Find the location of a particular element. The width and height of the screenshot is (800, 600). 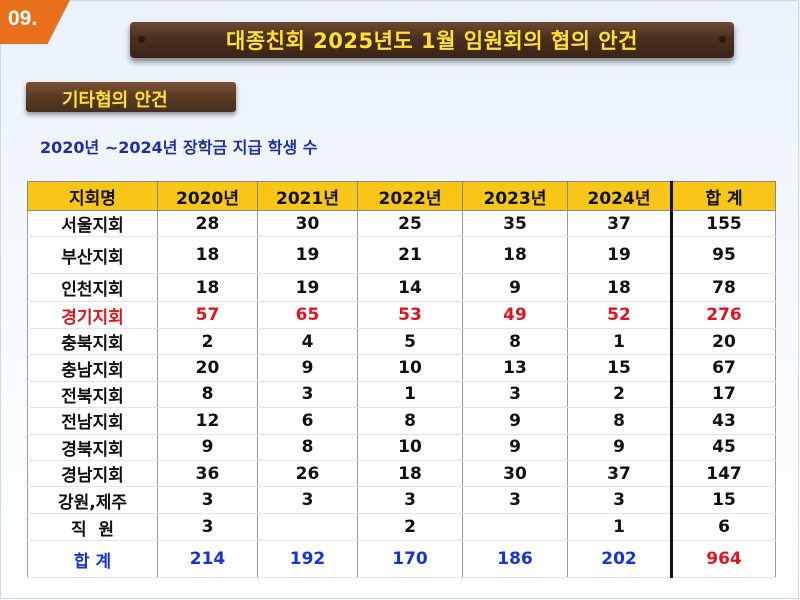

row-total-cell: 15 is located at coordinates (723, 500).